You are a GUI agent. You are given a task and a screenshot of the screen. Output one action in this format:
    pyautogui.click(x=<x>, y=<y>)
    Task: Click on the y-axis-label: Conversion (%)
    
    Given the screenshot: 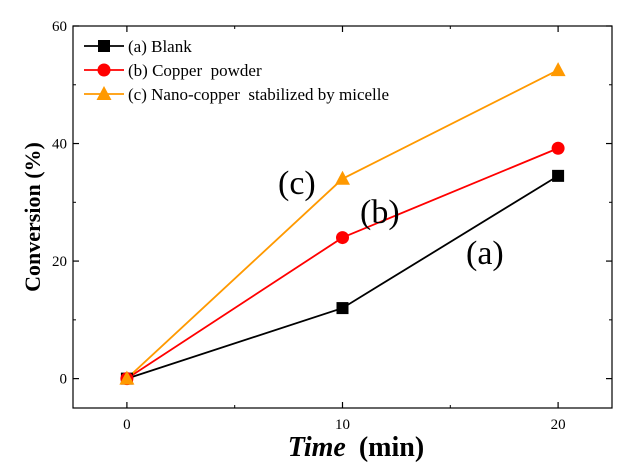 What is the action you would take?
    pyautogui.click(x=32, y=217)
    